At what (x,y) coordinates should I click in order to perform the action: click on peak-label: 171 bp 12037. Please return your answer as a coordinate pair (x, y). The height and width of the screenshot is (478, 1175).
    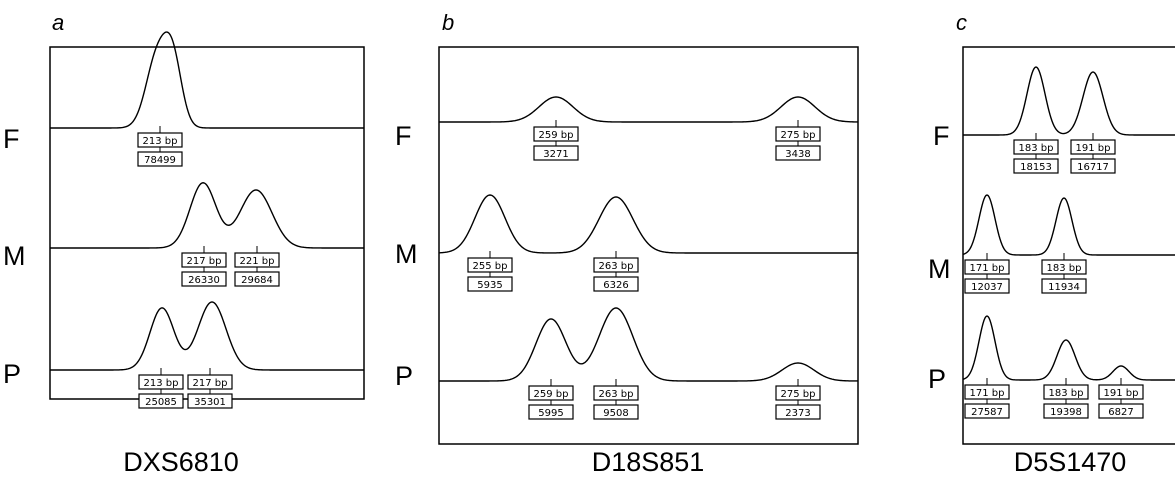
    Looking at the image, I should click on (987, 273).